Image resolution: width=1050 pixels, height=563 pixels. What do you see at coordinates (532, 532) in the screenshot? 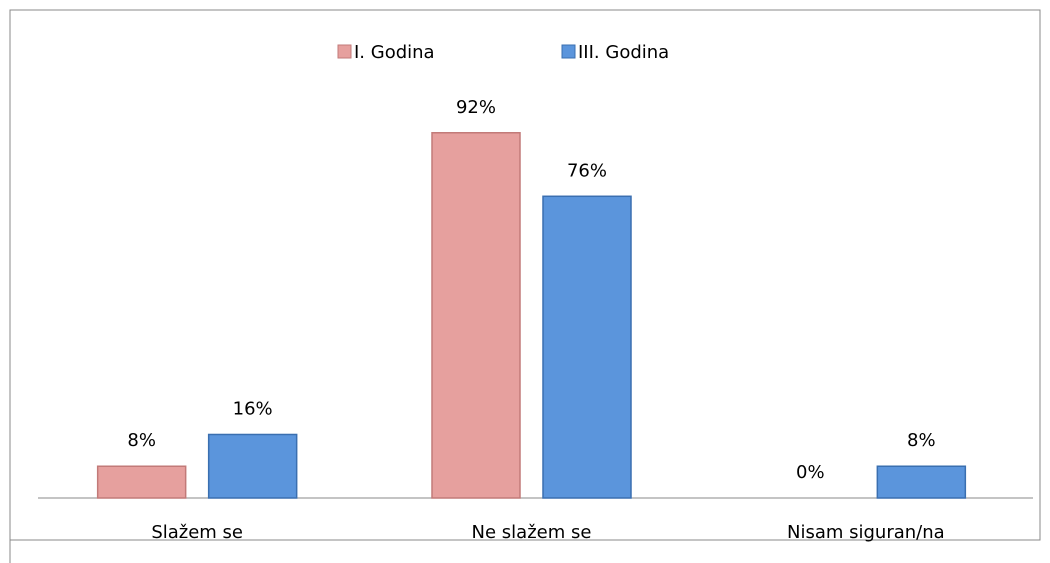
I see `x-tick-label: Ne slažem se` at bounding box center [532, 532].